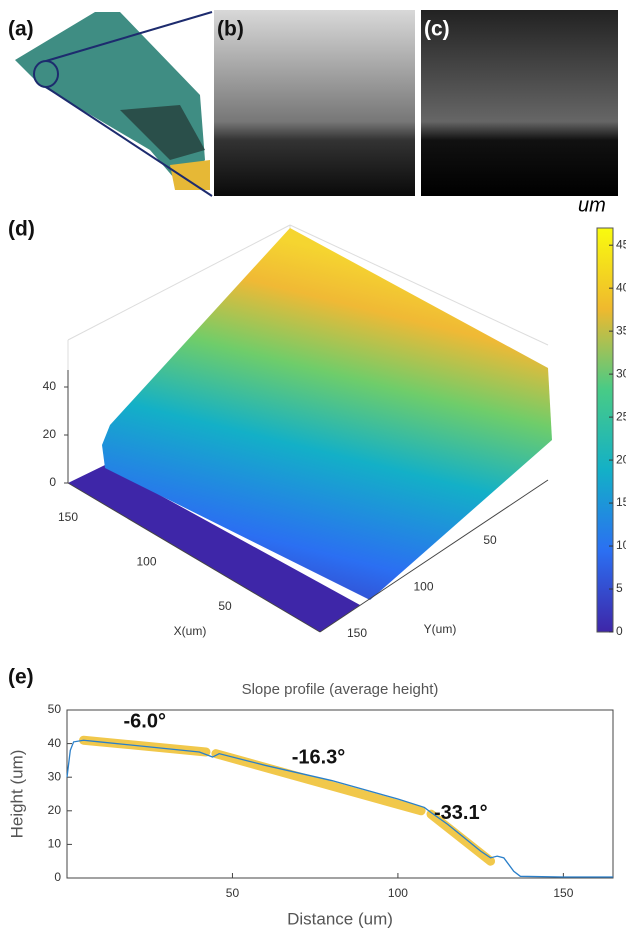 This screenshot has width=626, height=934. I want to click on y-tick-label: 40, so click(55, 743).